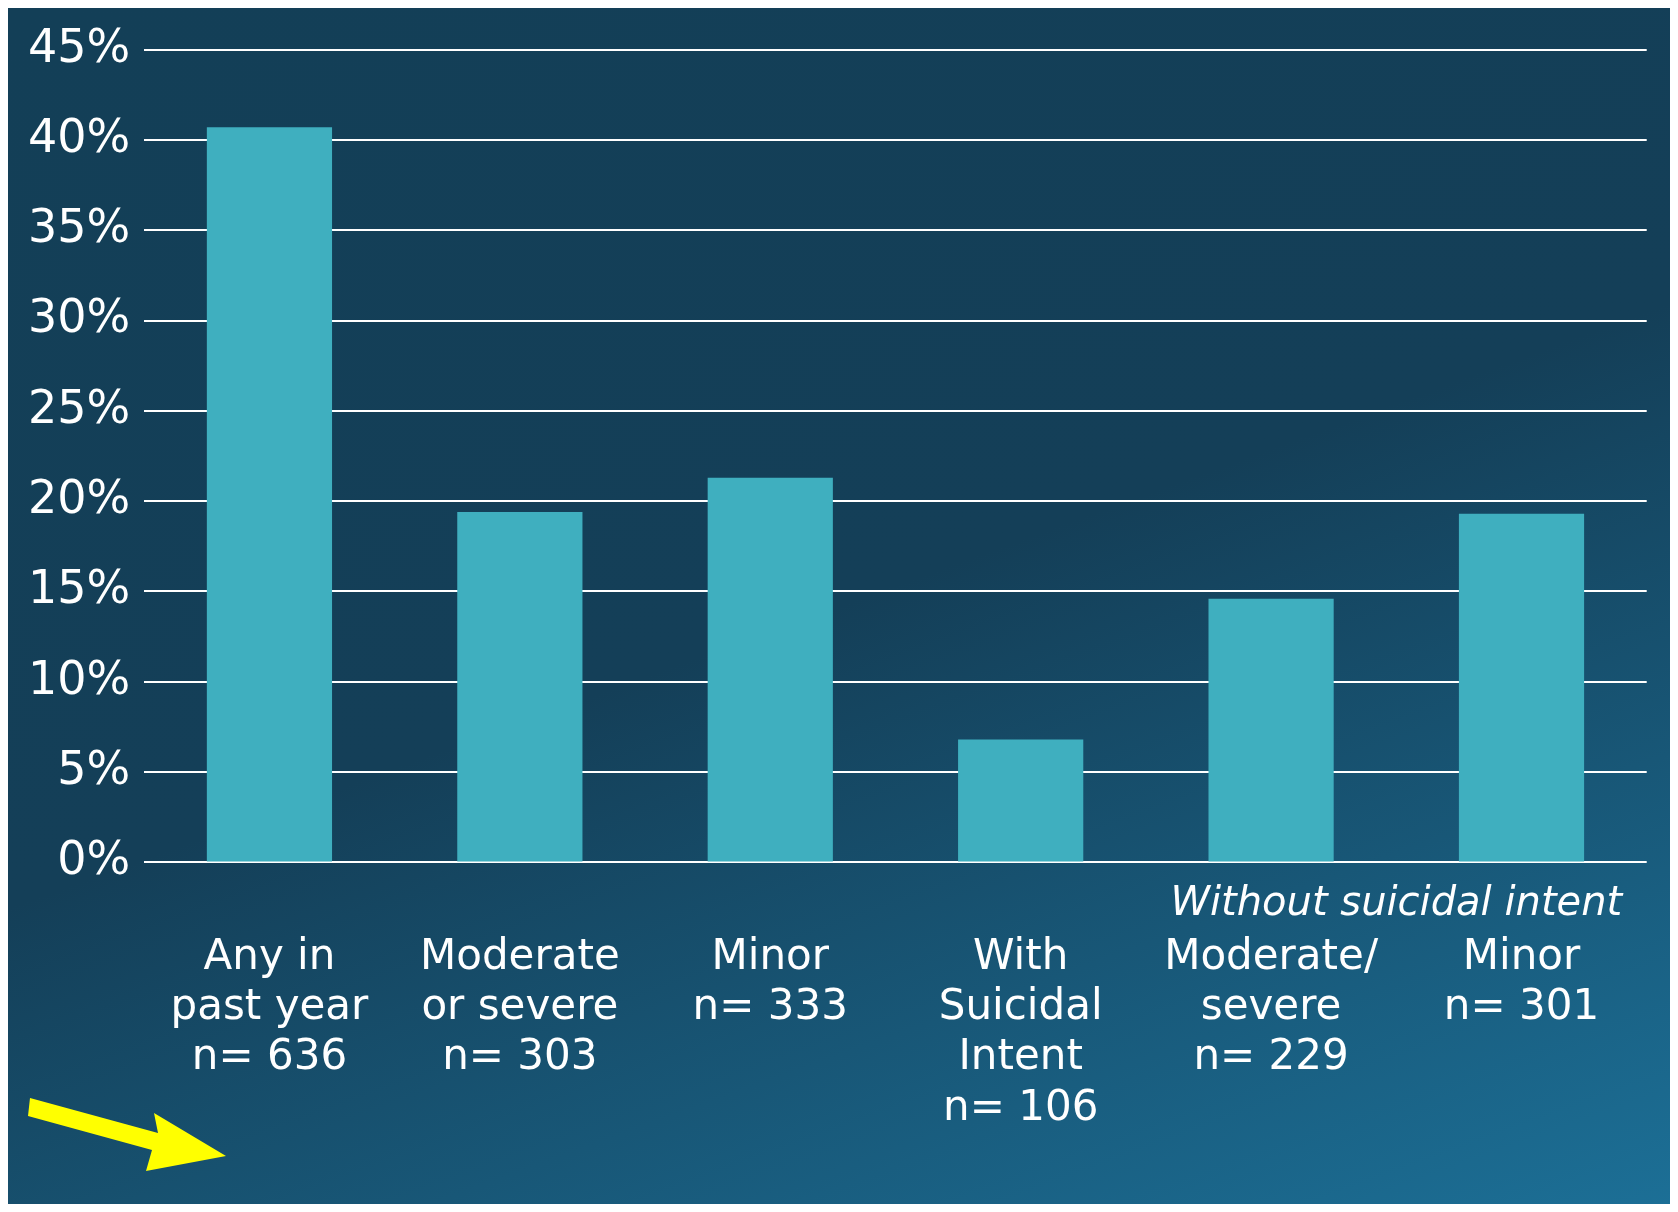 This screenshot has height=1212, width=1678. What do you see at coordinates (1271, 1004) in the screenshot?
I see `x-tick-label: Moderate/ severe n= 229` at bounding box center [1271, 1004].